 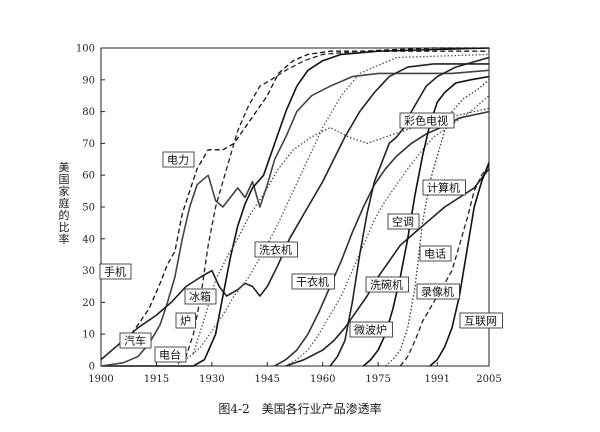 I want to click on series-label: 汽车, so click(x=135, y=340).